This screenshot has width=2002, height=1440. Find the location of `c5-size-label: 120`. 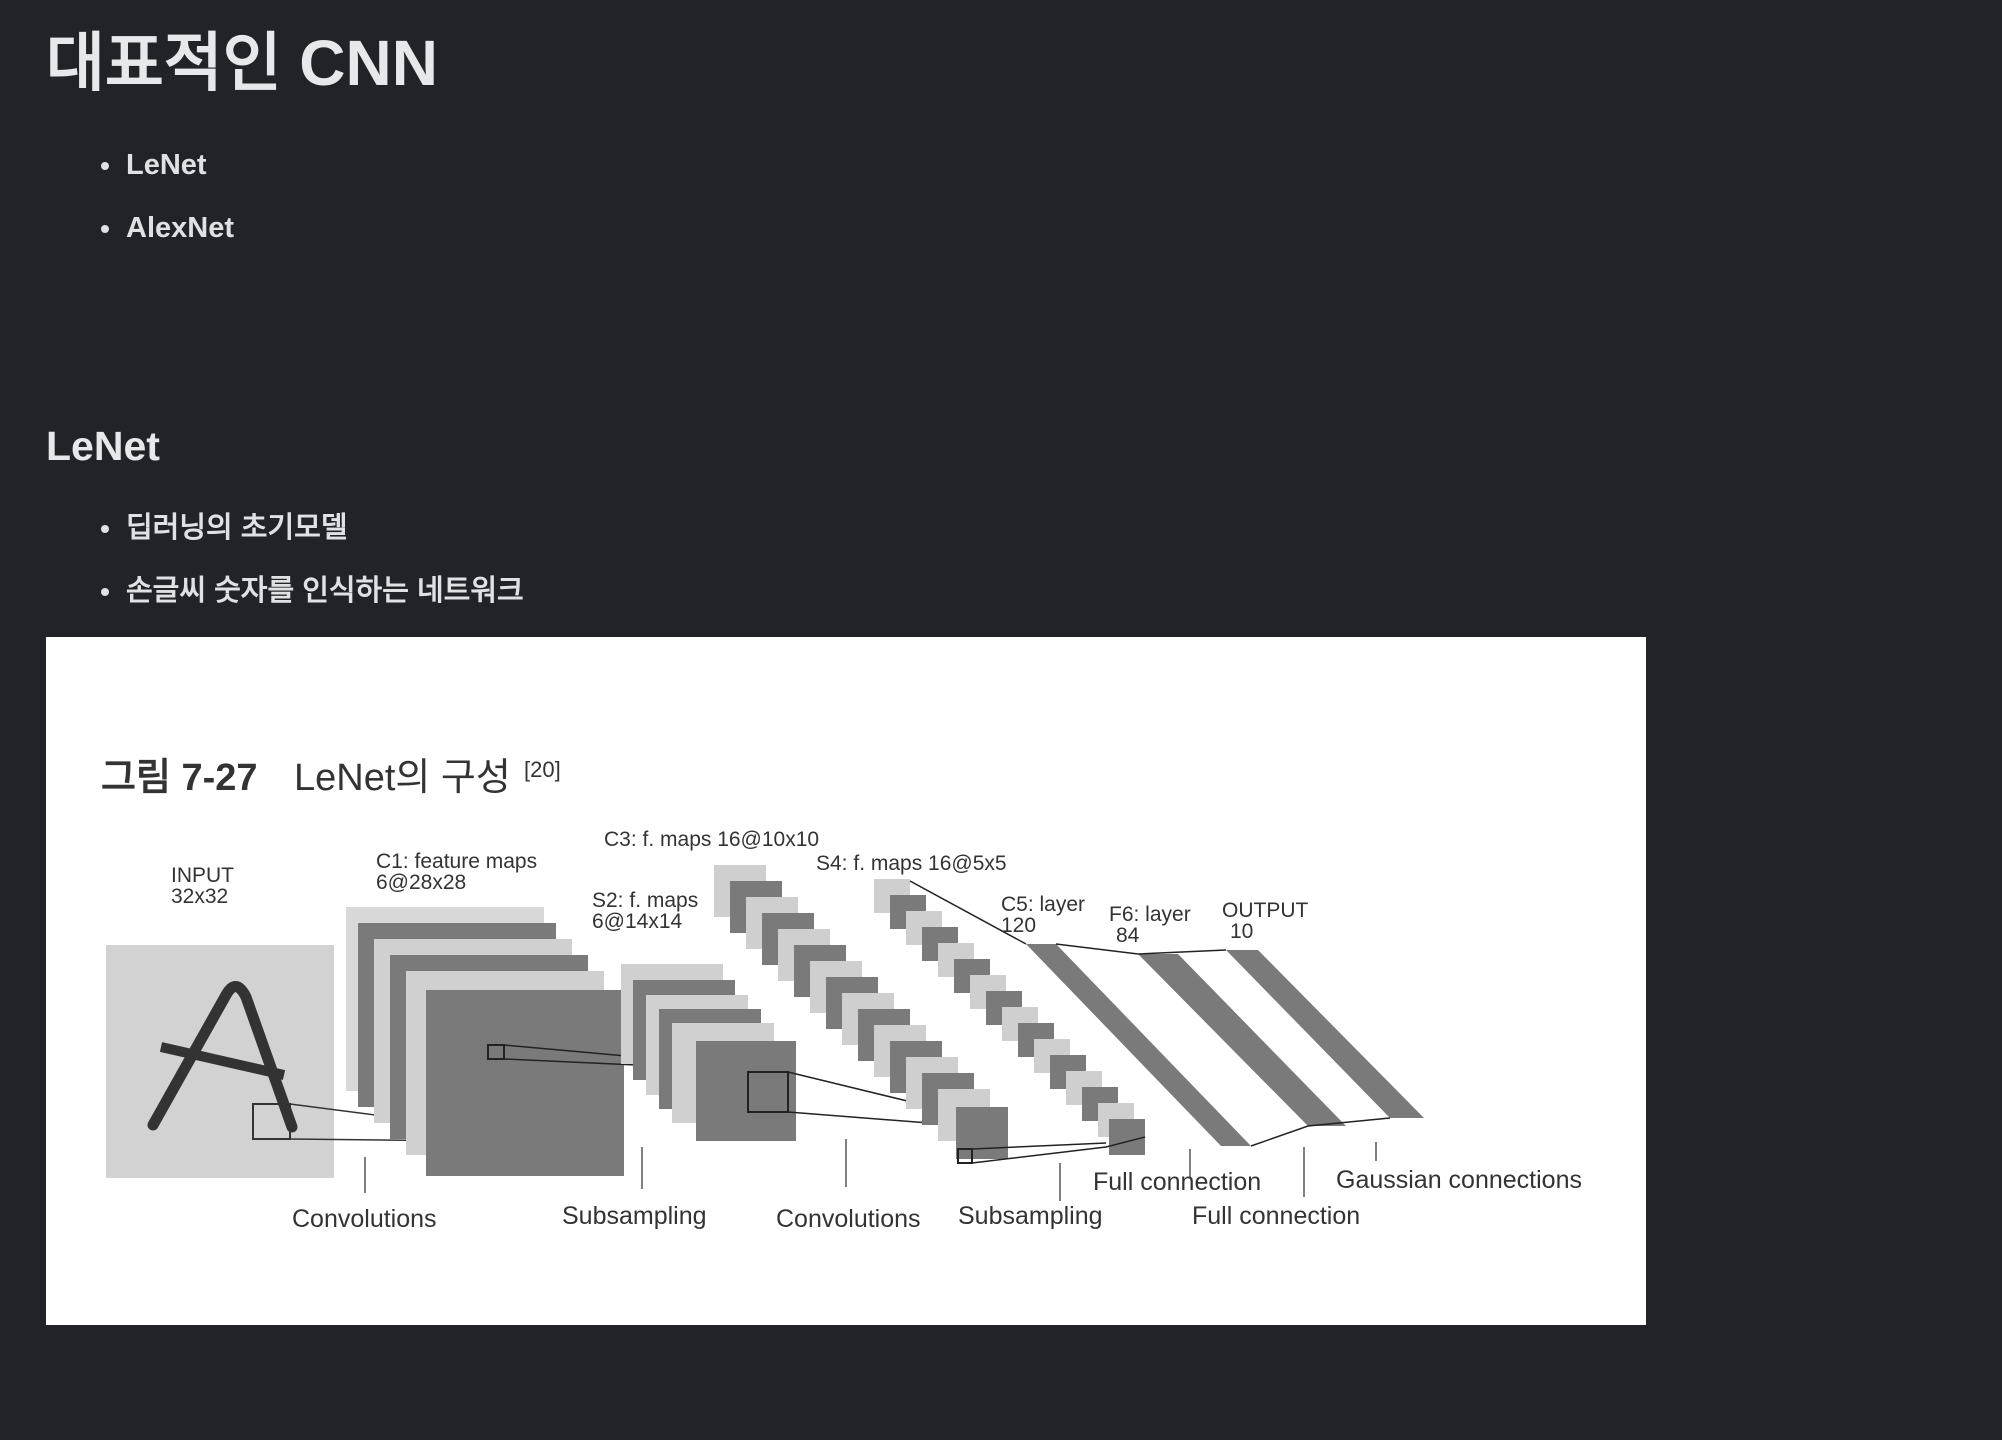

c5-size-label: 120 is located at coordinates (1018, 925).